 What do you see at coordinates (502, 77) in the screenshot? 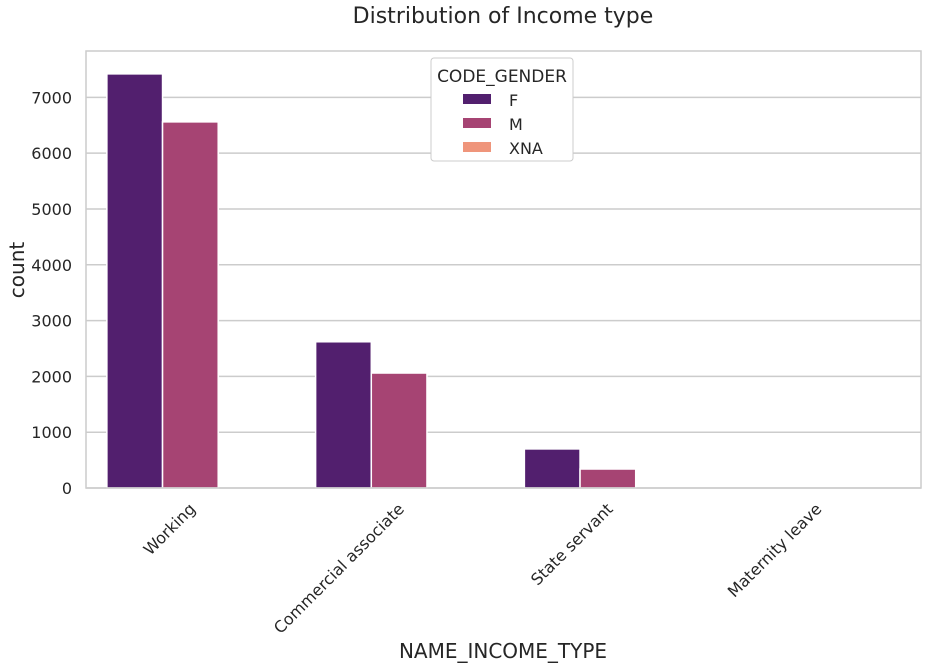
I see `legend-title: CODE_GENDER` at bounding box center [502, 77].